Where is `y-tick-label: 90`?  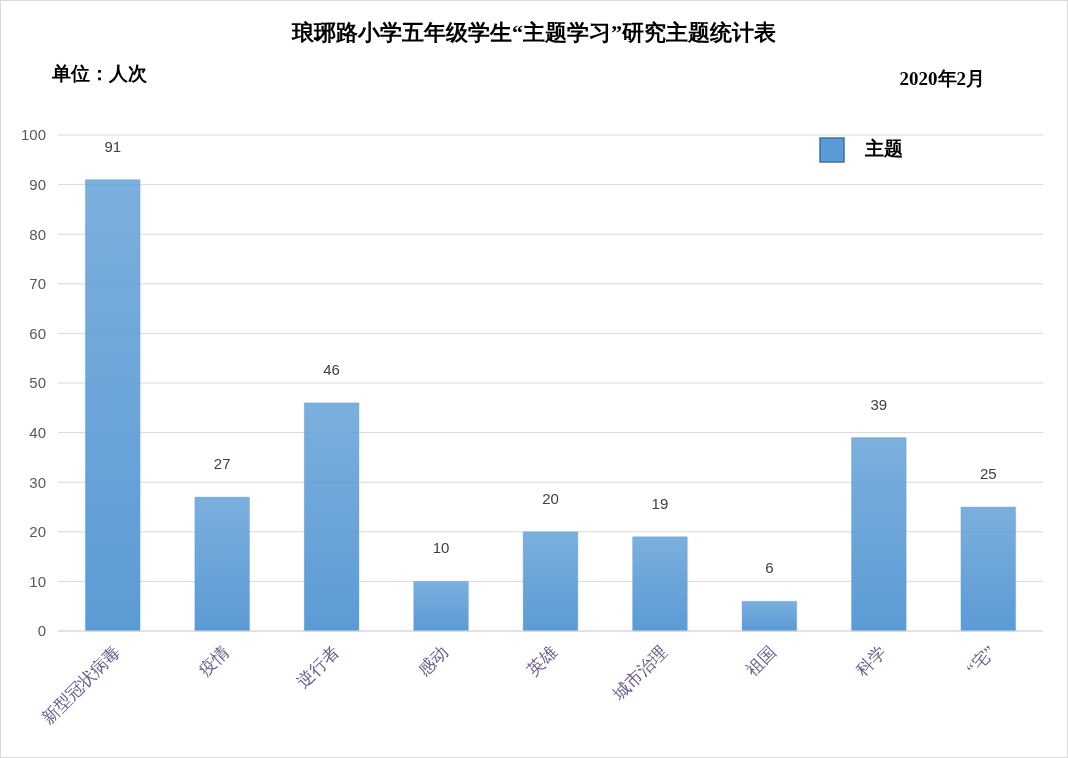 y-tick-label: 90 is located at coordinates (37, 184).